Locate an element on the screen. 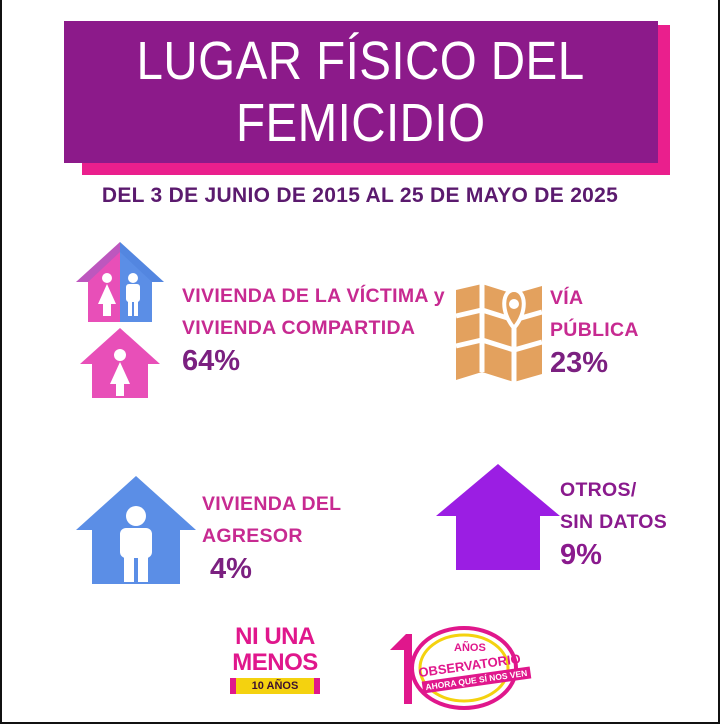  house-person-icon is located at coordinates (136, 530).